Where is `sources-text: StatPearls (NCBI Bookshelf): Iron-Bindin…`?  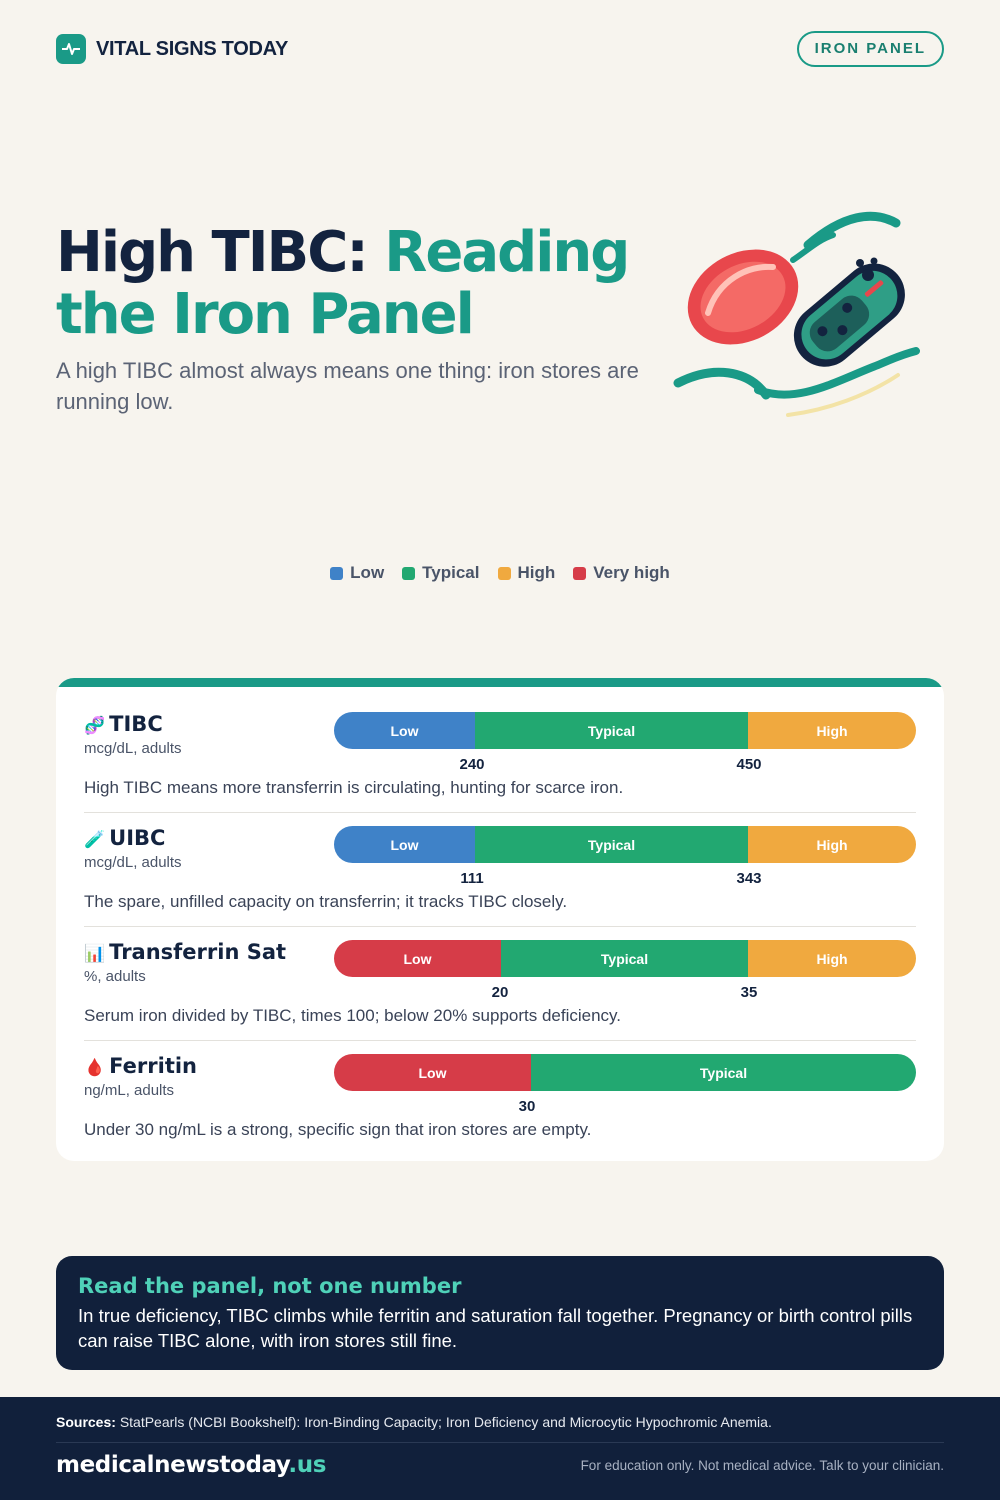
sources-text: StatPearls (NCBI Bookshelf): Iron-Bindin… is located at coordinates (445, 1422).